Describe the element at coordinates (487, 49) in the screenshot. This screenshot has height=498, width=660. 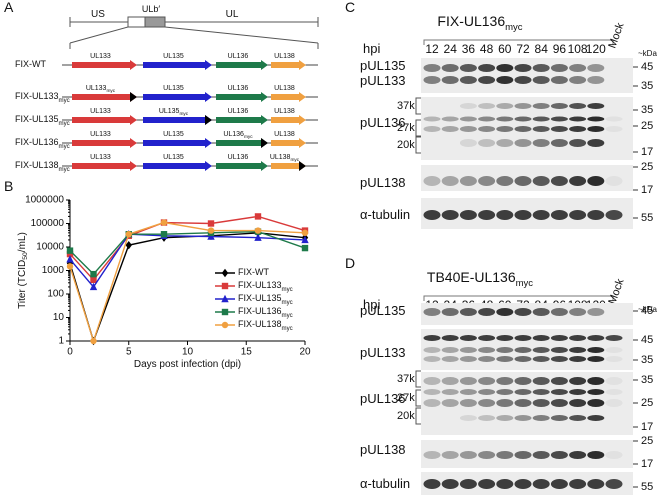
I see `lane-label: 48` at that location.